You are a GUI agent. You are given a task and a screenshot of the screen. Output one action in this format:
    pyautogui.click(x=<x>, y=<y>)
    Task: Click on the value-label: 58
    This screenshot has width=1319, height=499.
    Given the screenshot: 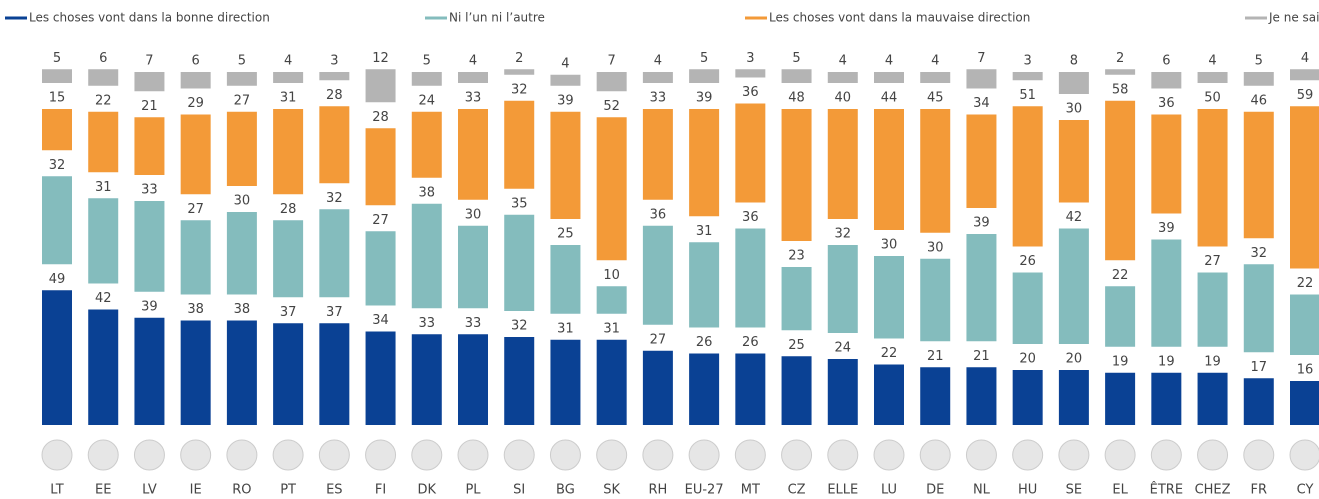 What is the action you would take?
    pyautogui.click(x=1120, y=89)
    